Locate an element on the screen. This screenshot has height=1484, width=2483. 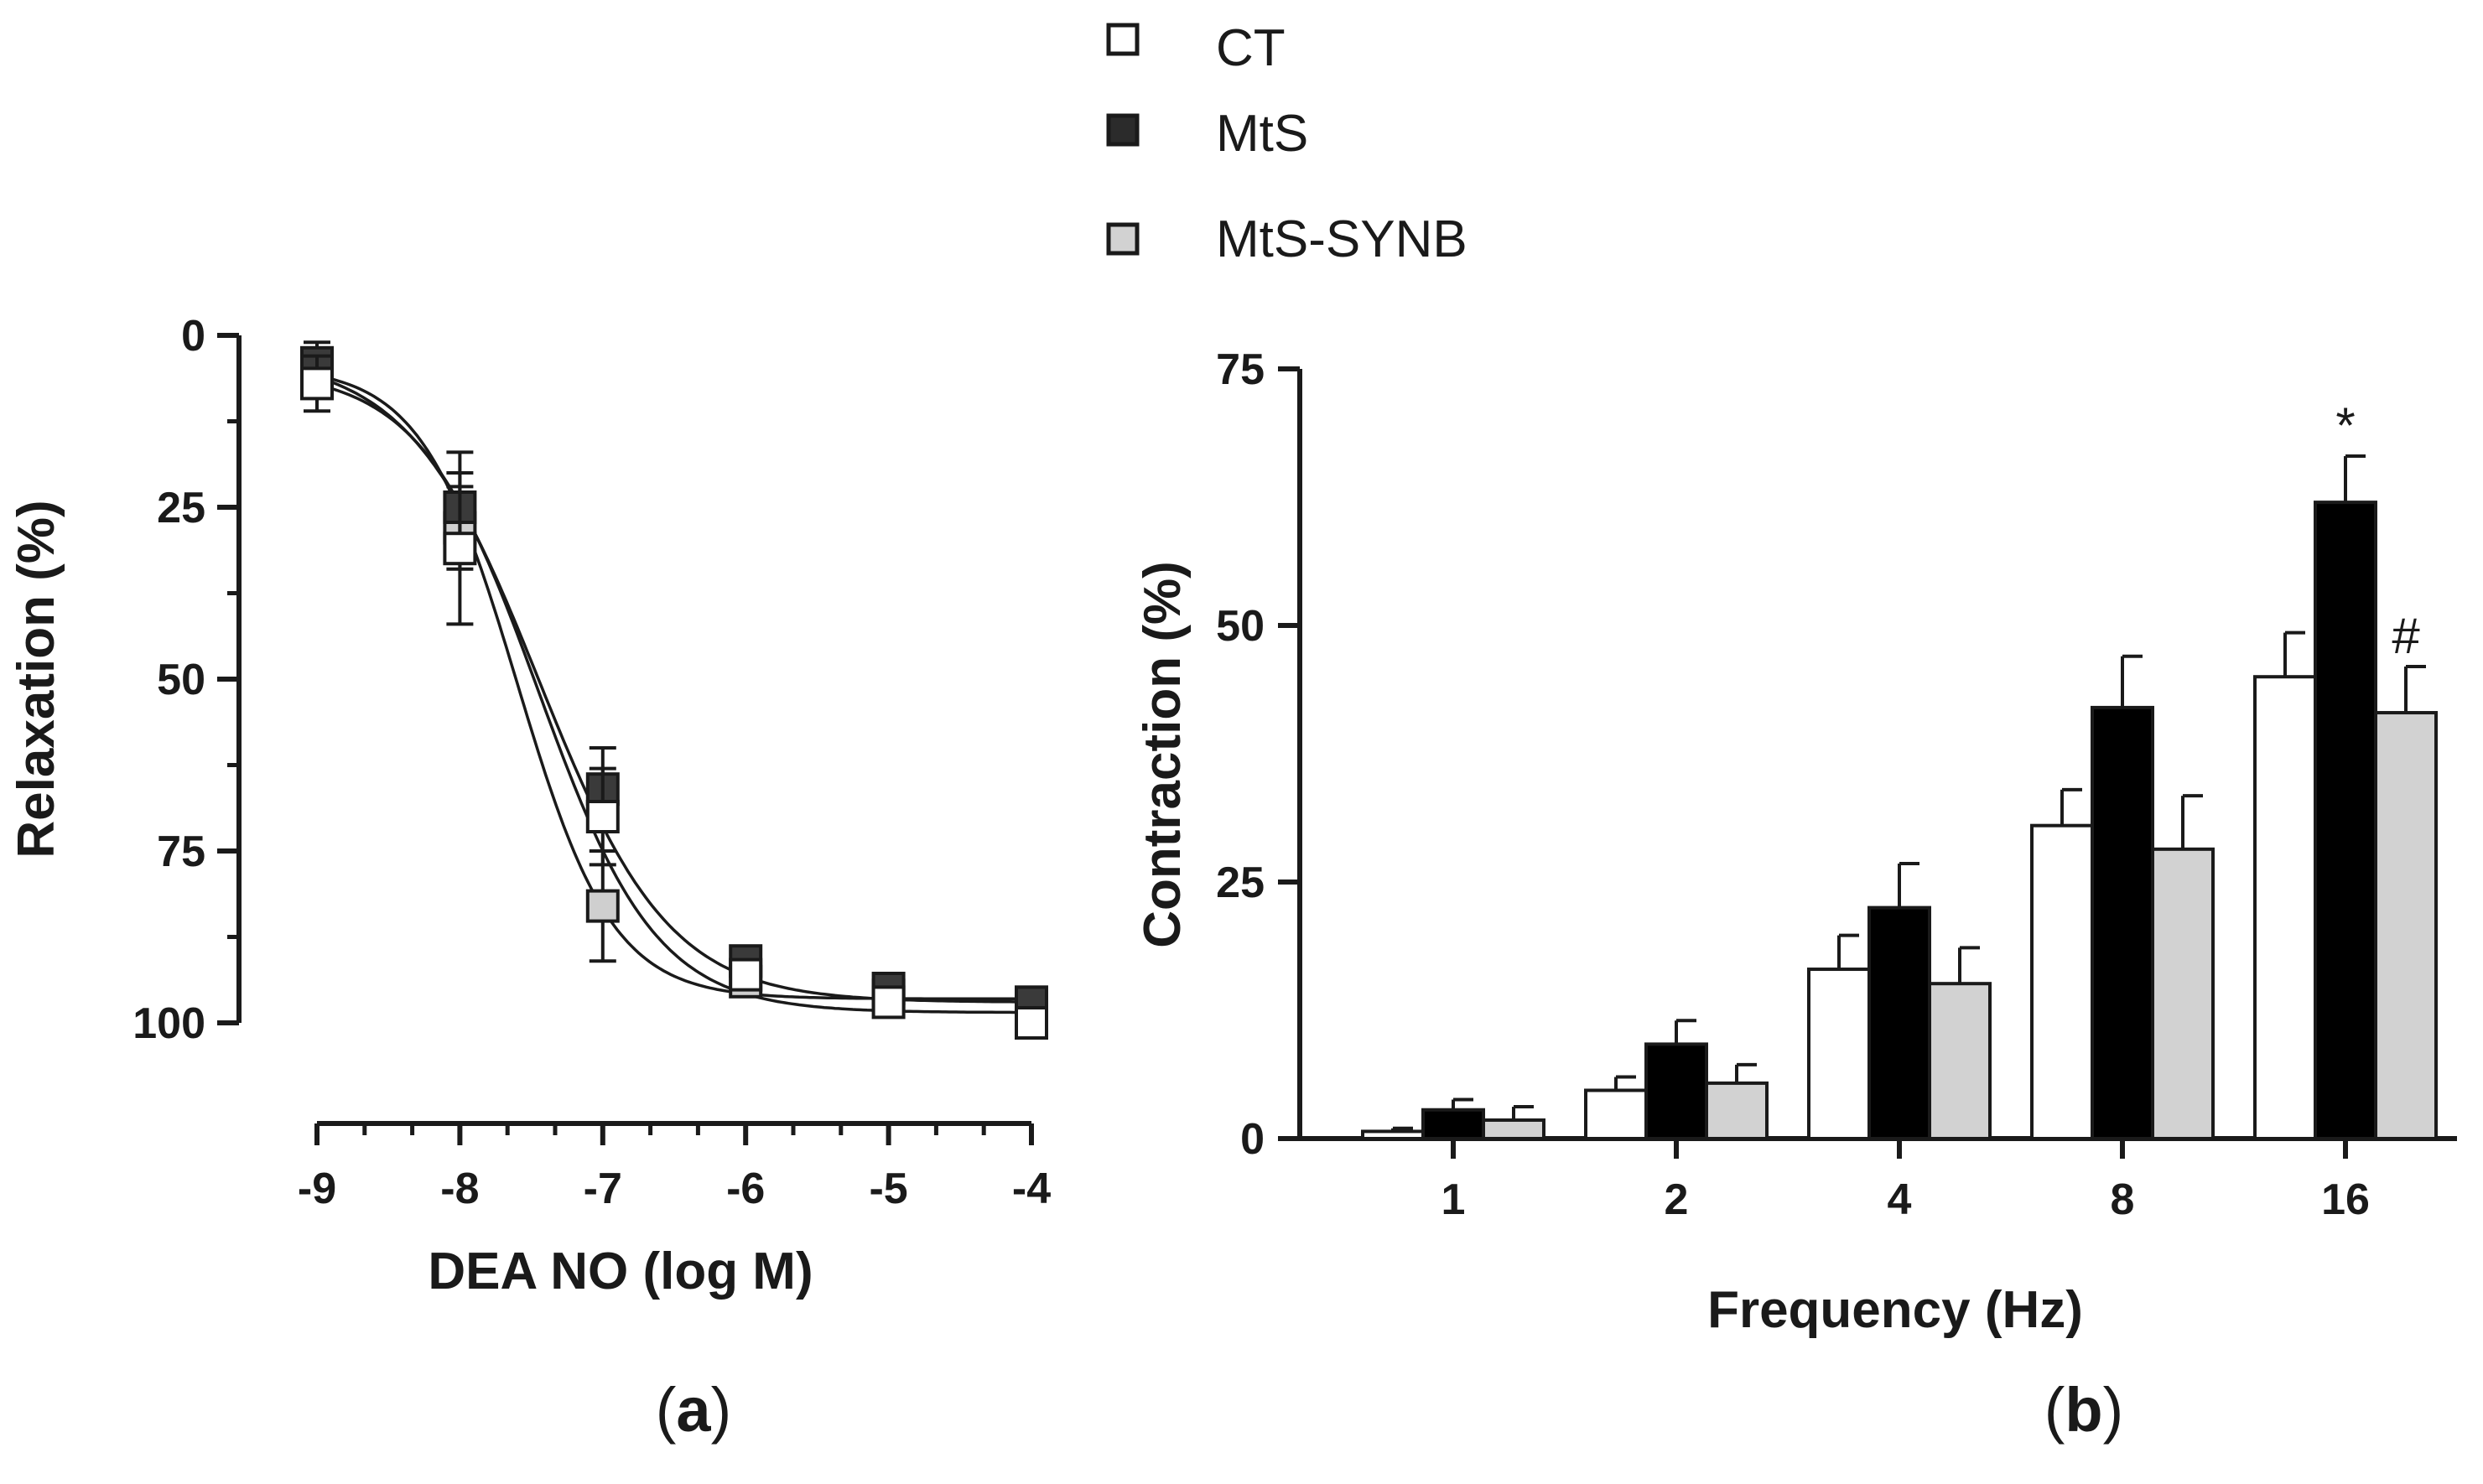
panel-a-x-tick-label: -6 is located at coordinates (746, 1189).